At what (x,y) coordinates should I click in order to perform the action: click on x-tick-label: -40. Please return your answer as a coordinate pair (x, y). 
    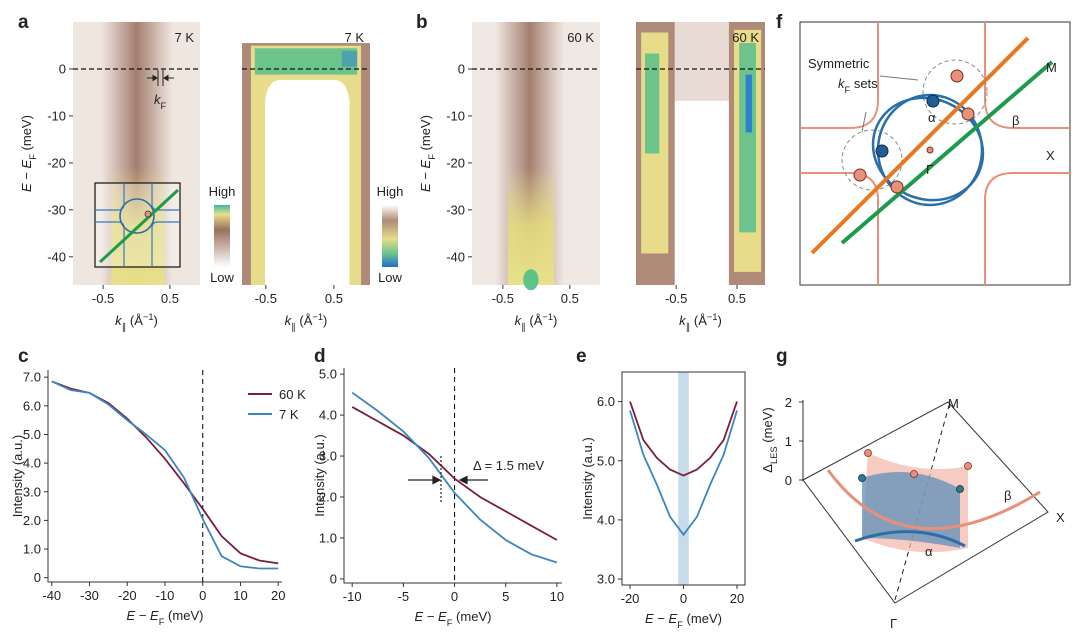
    Looking at the image, I should click on (51, 595).